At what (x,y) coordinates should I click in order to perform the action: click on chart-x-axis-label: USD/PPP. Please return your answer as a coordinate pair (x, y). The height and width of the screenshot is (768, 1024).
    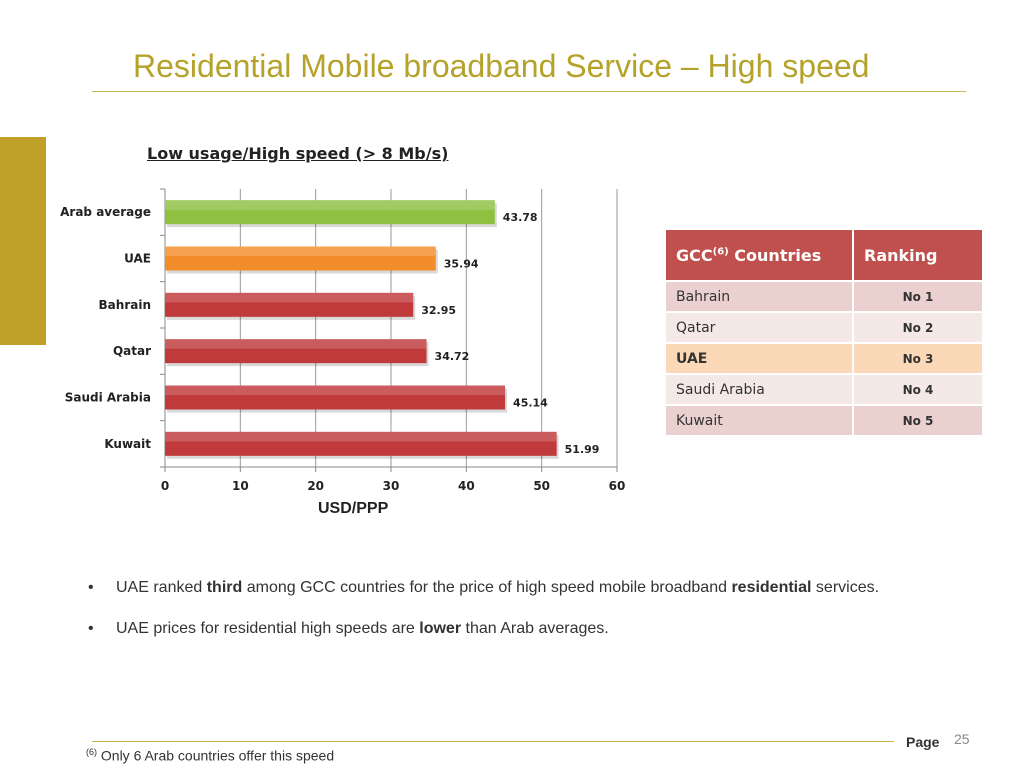
    Looking at the image, I should click on (353, 508).